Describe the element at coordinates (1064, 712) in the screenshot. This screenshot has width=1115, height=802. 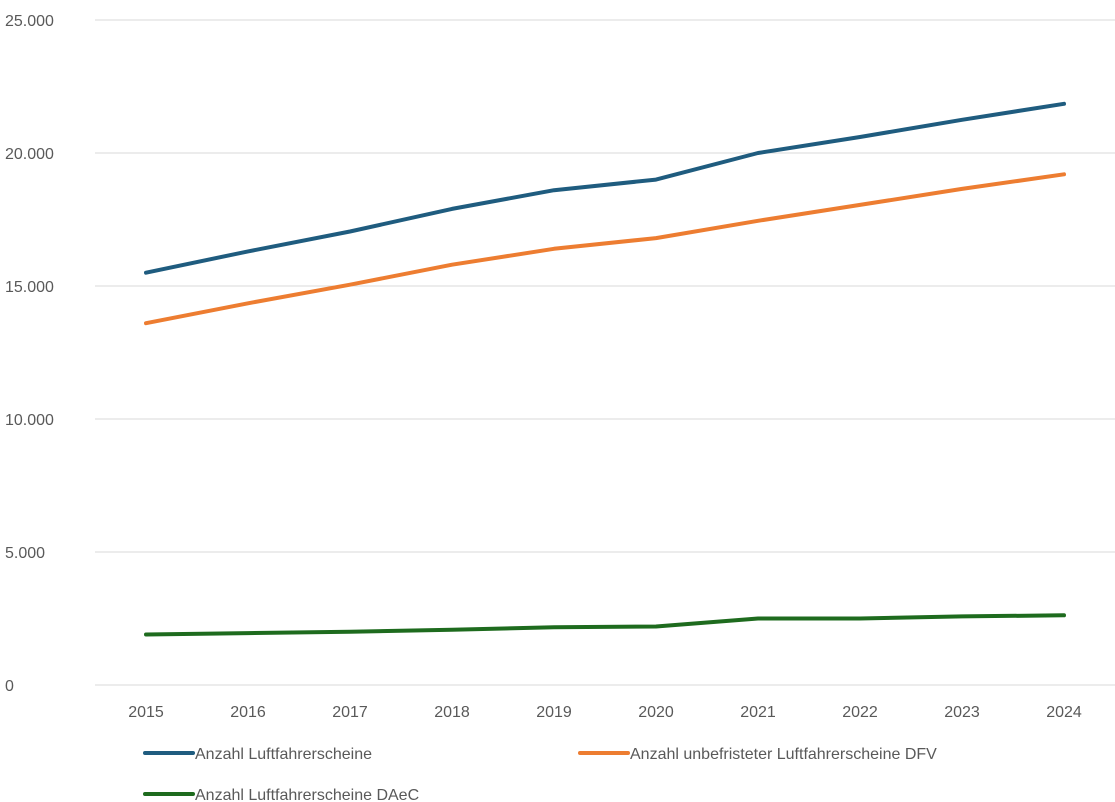
I see `x-tick-label: 2024` at that location.